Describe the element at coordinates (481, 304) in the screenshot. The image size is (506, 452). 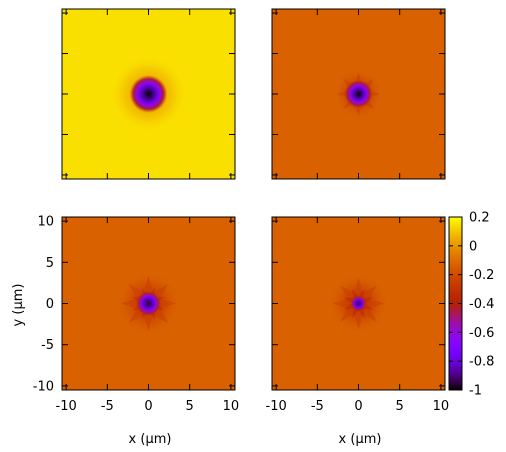
I see `colorbar-tick-label: -0.4` at that location.